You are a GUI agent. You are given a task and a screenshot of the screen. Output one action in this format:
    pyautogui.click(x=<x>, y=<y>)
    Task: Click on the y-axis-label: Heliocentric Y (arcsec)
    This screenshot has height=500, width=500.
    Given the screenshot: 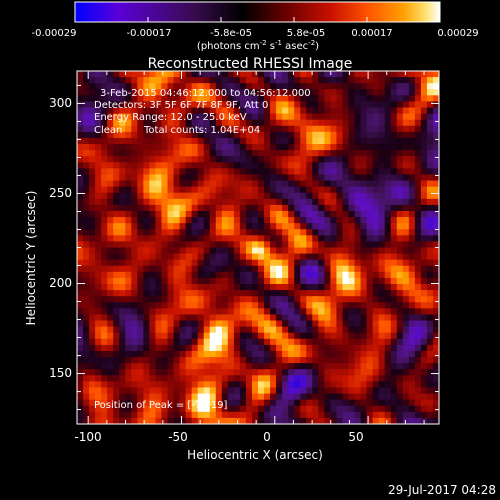 What is the action you would take?
    pyautogui.click(x=31, y=258)
    